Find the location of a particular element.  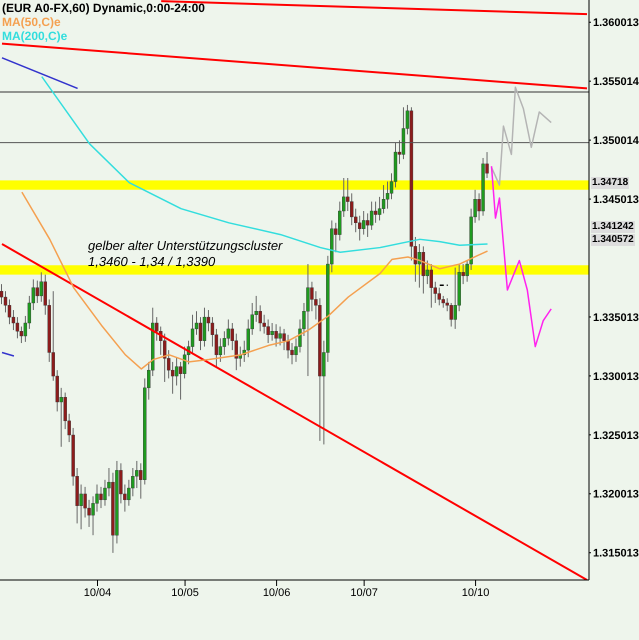

x-tick-label: 10/04 is located at coordinates (98, 592).